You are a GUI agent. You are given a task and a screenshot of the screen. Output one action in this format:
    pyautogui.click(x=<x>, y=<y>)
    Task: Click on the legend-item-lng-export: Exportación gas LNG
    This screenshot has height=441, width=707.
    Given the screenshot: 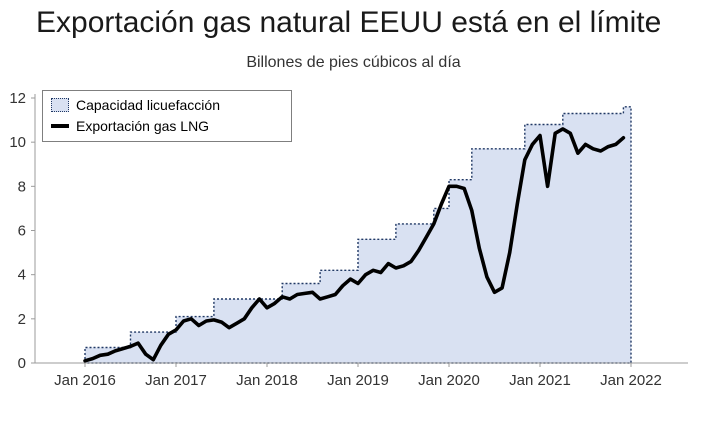 What is the action you would take?
    pyautogui.click(x=167, y=126)
    